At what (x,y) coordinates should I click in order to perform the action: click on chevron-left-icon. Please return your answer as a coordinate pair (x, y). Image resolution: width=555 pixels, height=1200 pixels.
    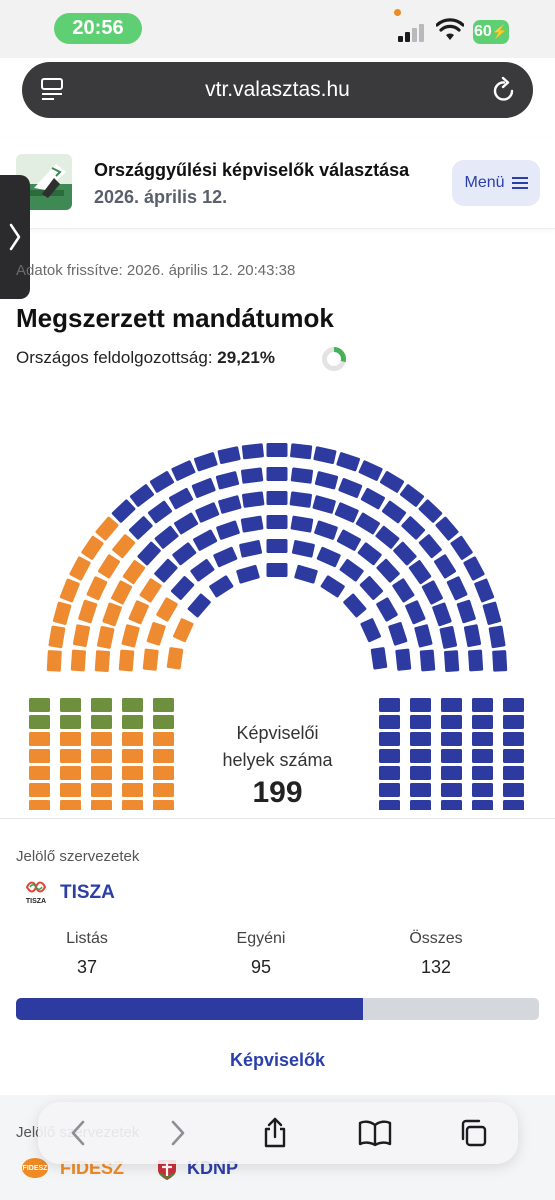
    Looking at the image, I should click on (78, 1133).